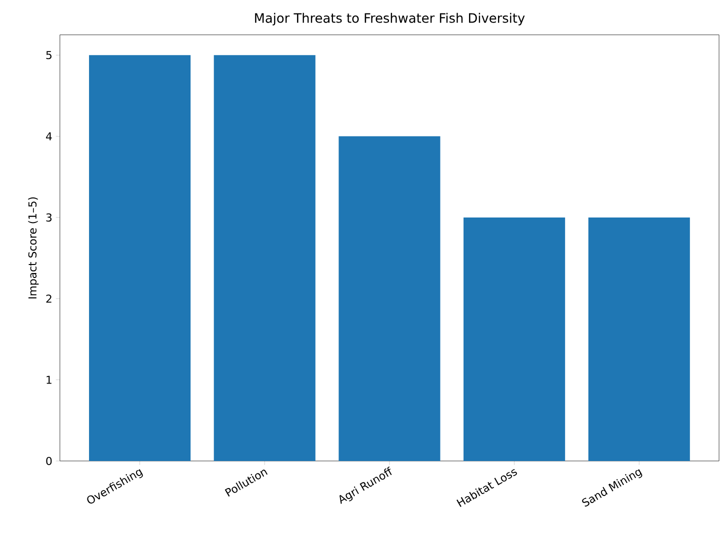  I want to click on y-axis-title: Impact Score (1–5), so click(33, 248).